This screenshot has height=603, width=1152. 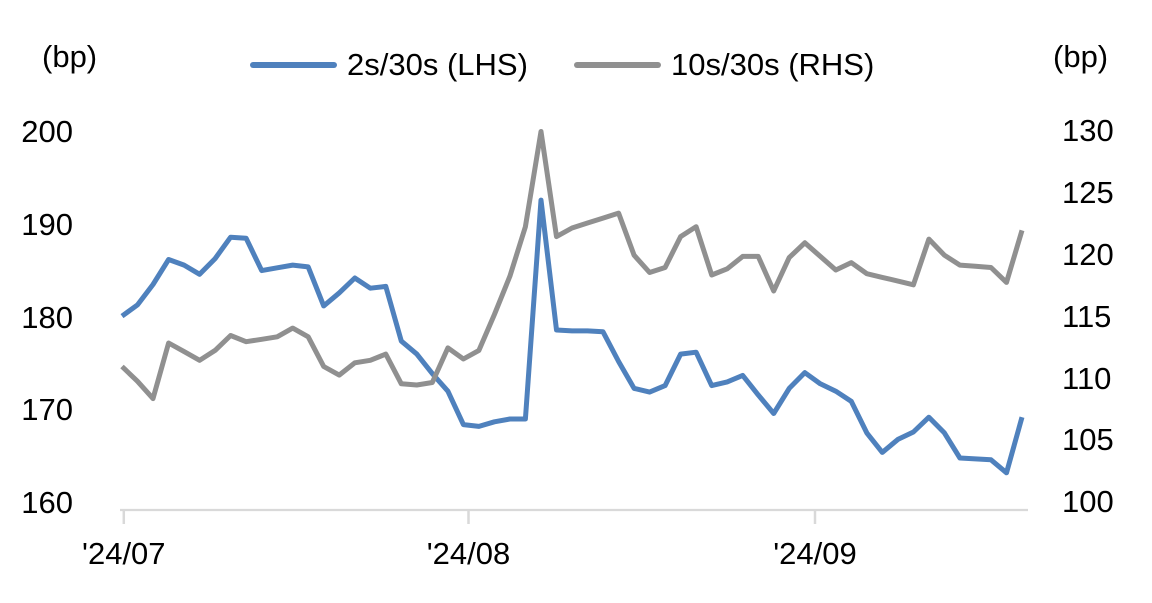 What do you see at coordinates (469, 517) in the screenshot?
I see `x-axis-tick-marks` at bounding box center [469, 517].